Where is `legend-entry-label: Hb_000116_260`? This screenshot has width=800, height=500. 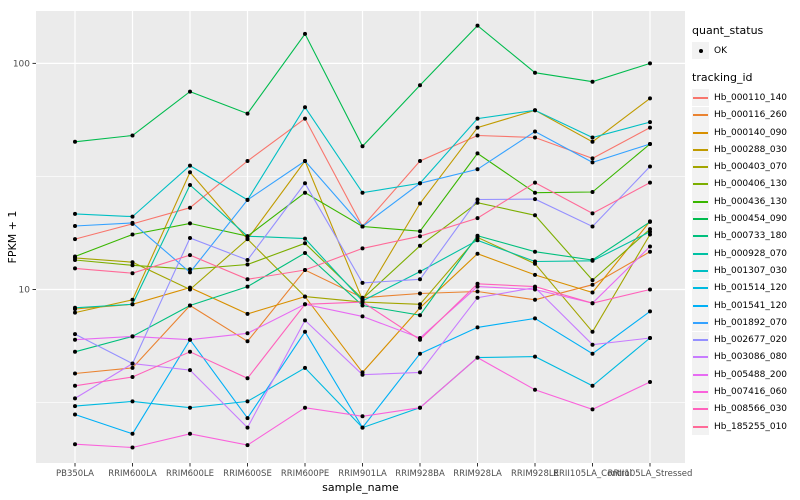
legend-entry-label: Hb_000116_260 is located at coordinates (751, 115).